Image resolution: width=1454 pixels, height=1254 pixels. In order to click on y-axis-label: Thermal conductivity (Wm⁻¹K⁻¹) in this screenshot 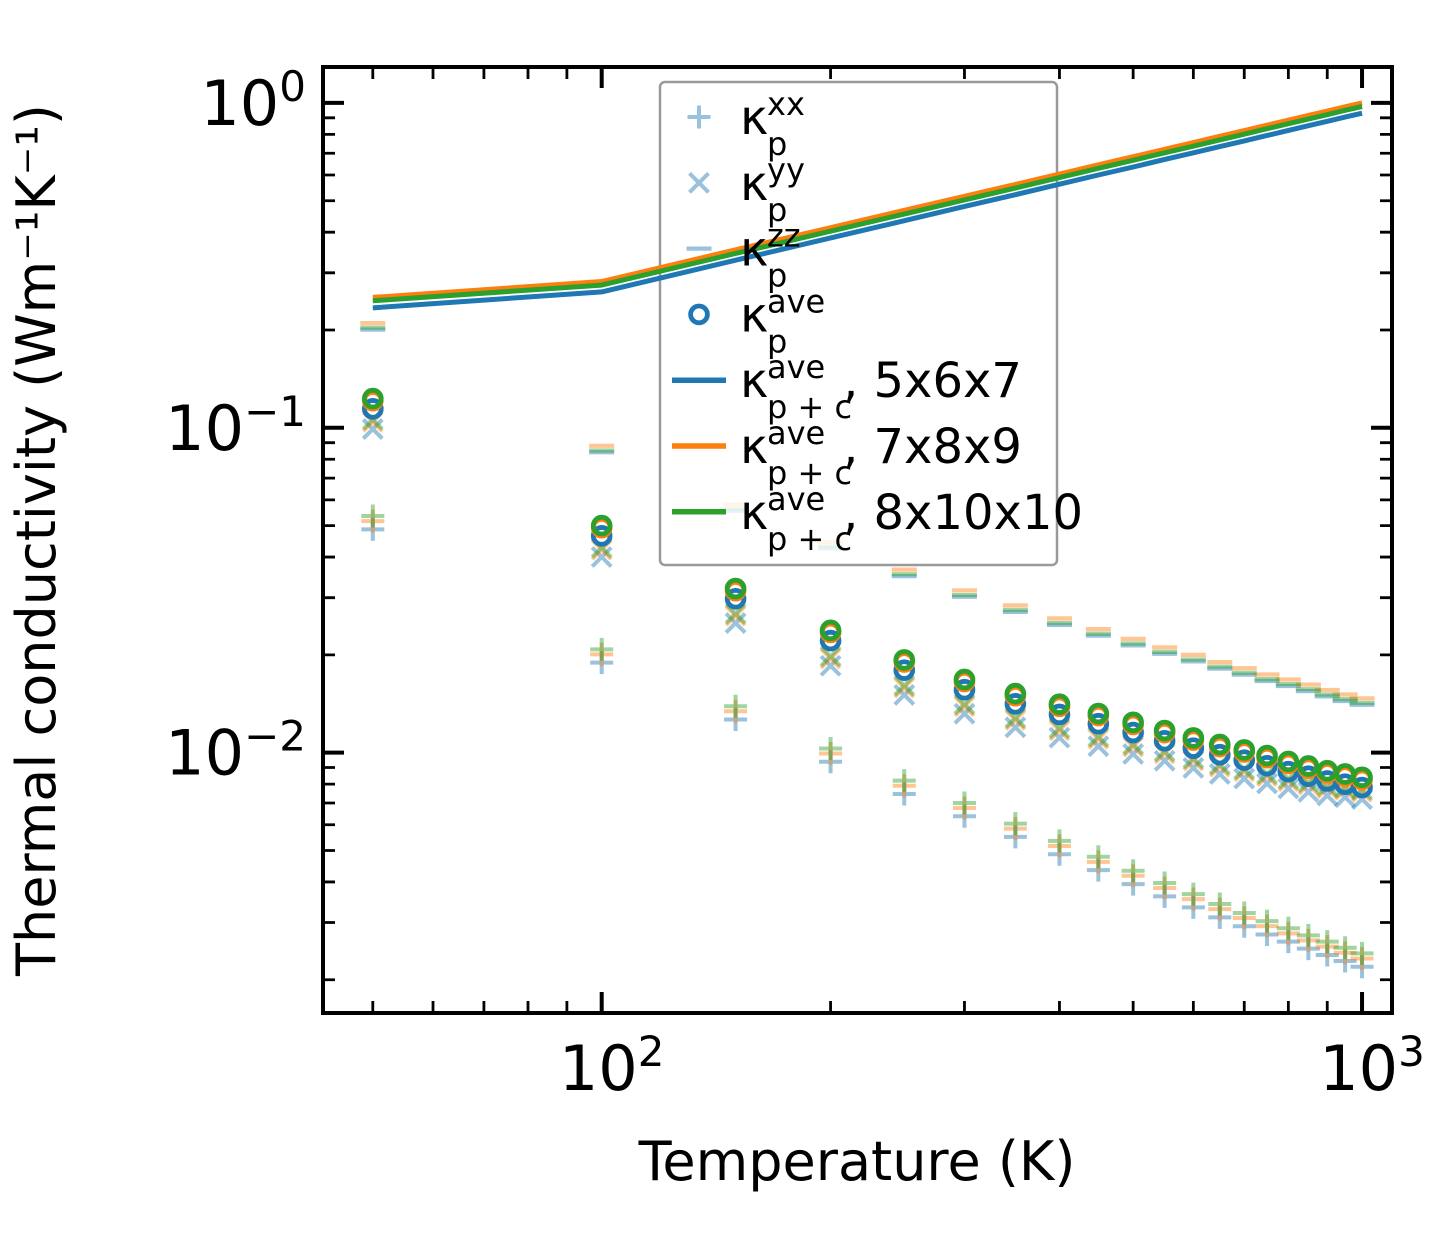, I will do `click(36, 540)`.